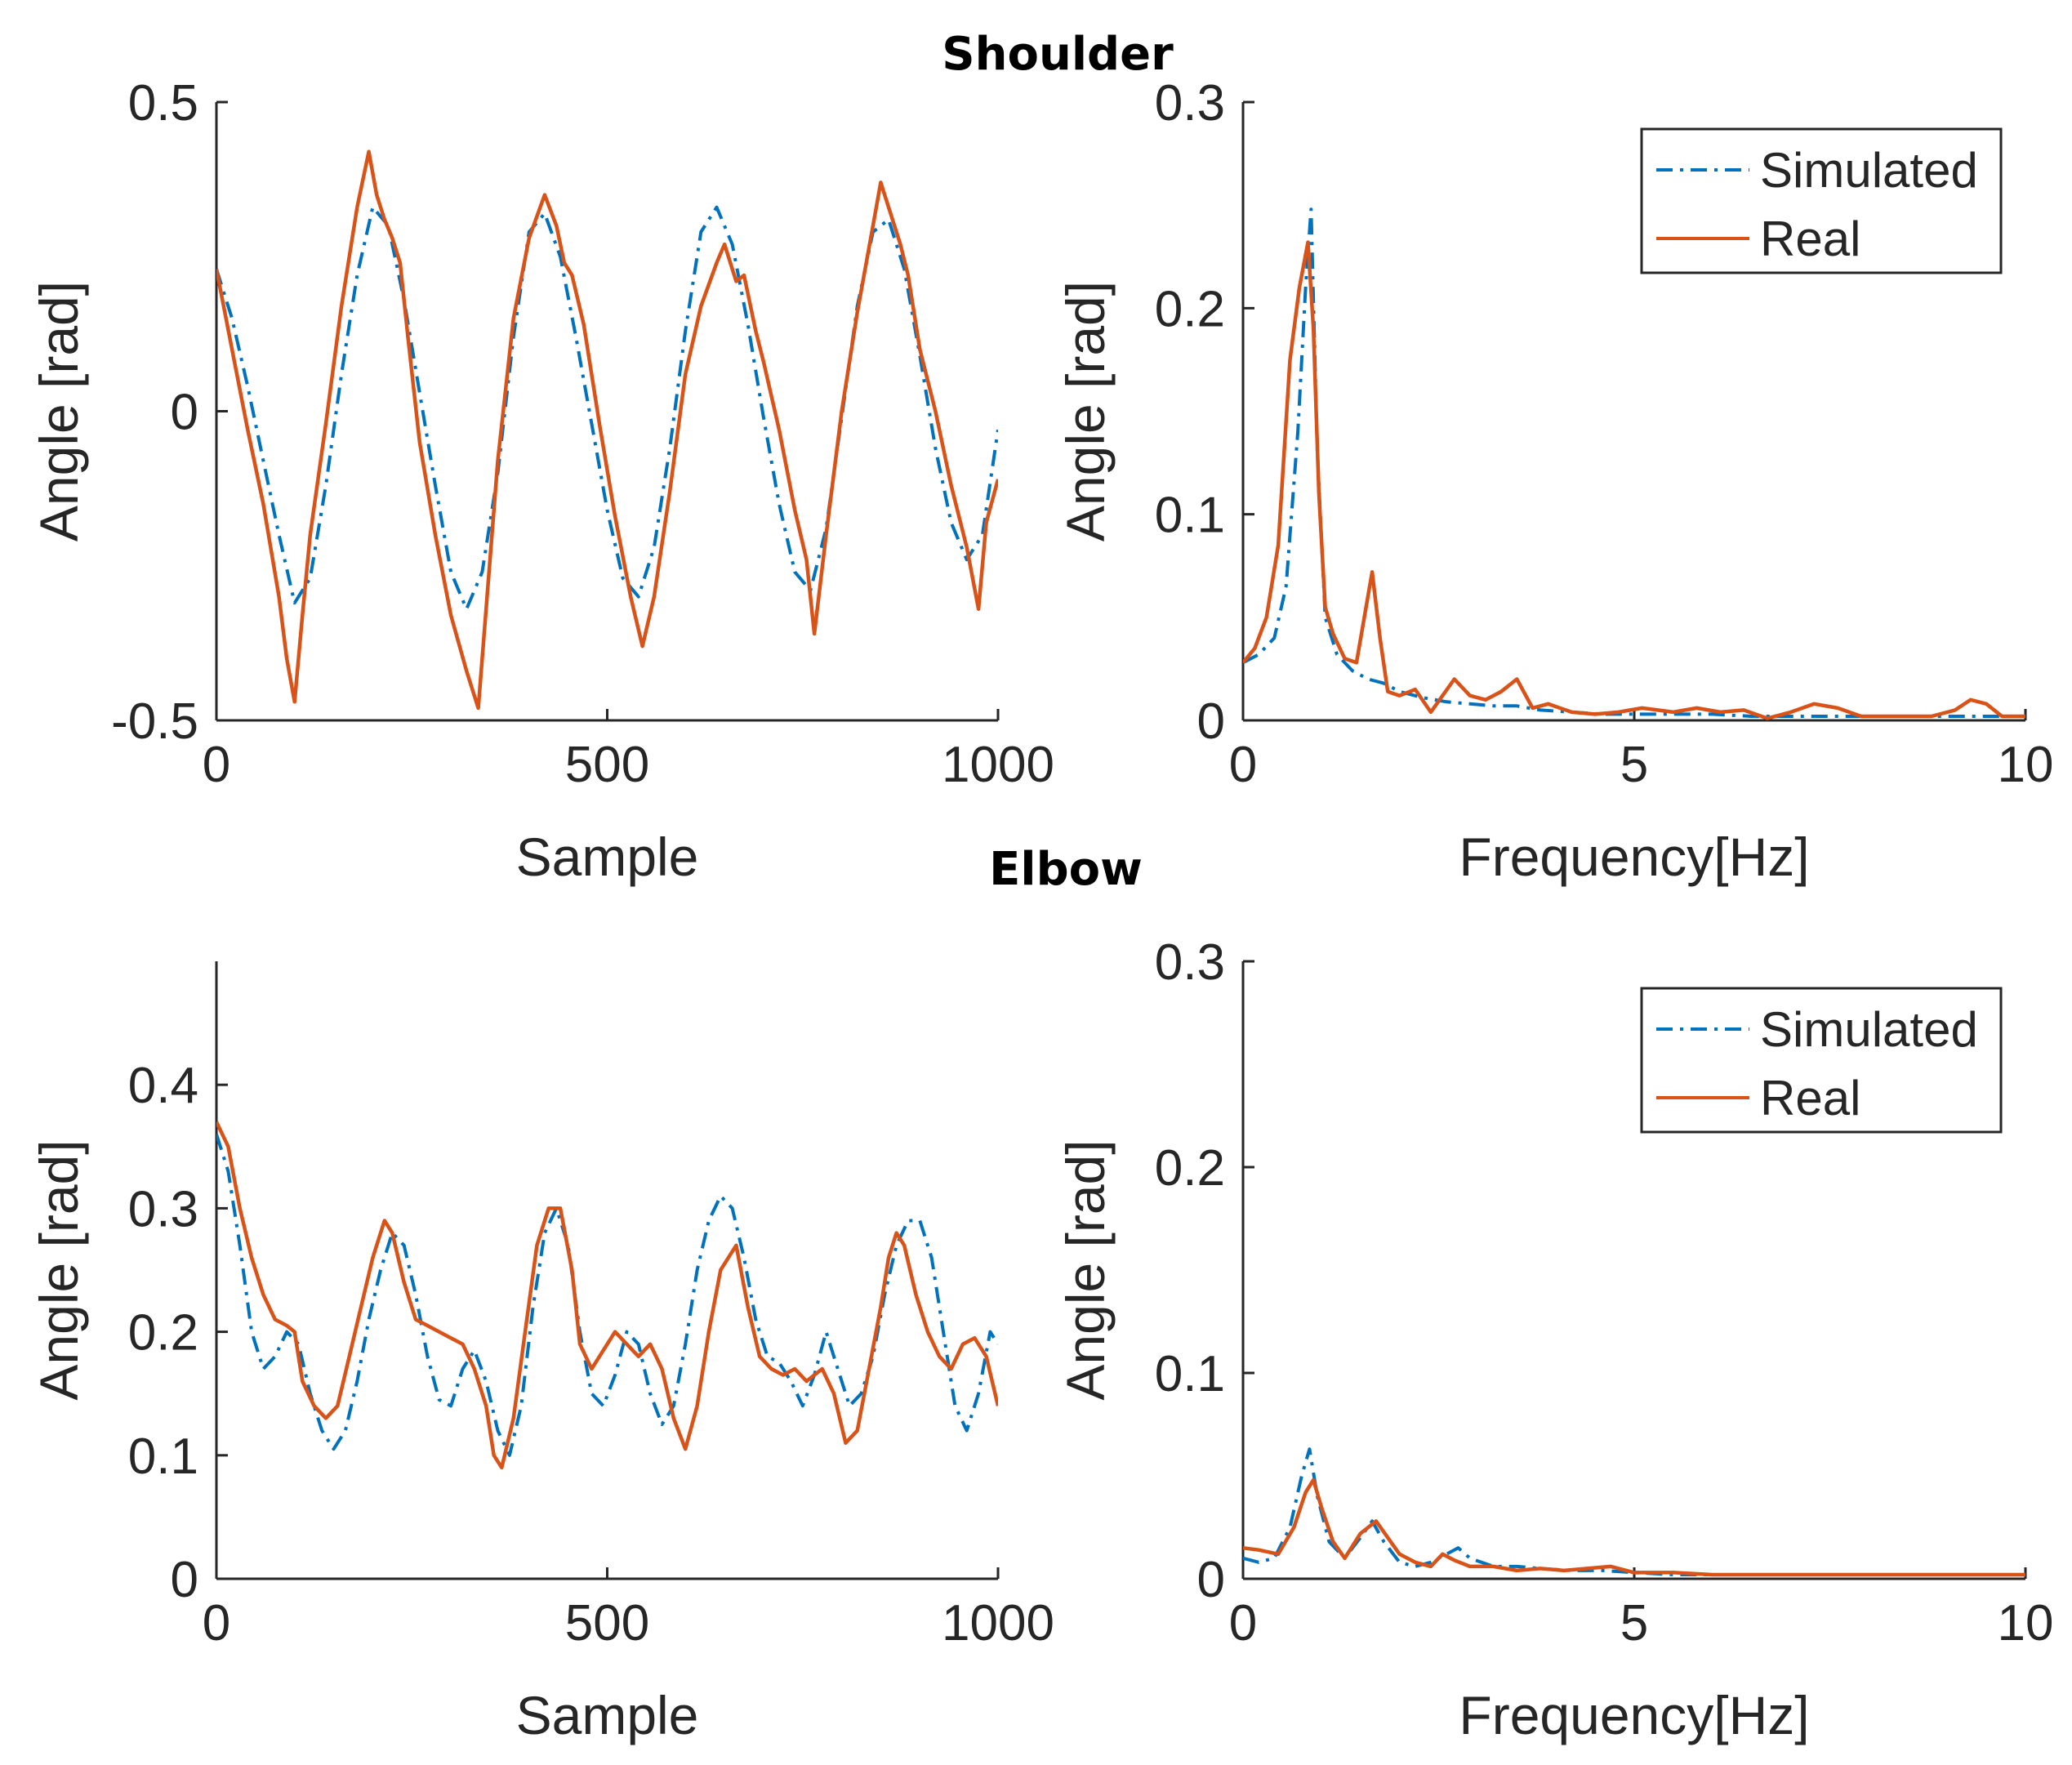  What do you see at coordinates (154, 721) in the screenshot?
I see `y-tick-label: -0.5` at bounding box center [154, 721].